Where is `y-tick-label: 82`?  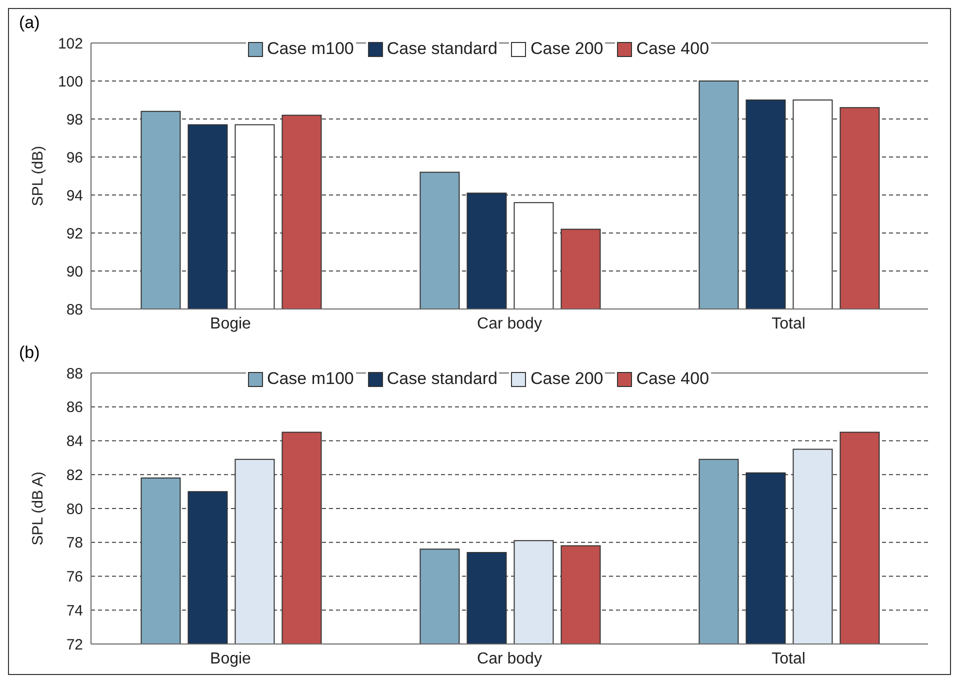
y-tick-label: 82 is located at coordinates (74, 475).